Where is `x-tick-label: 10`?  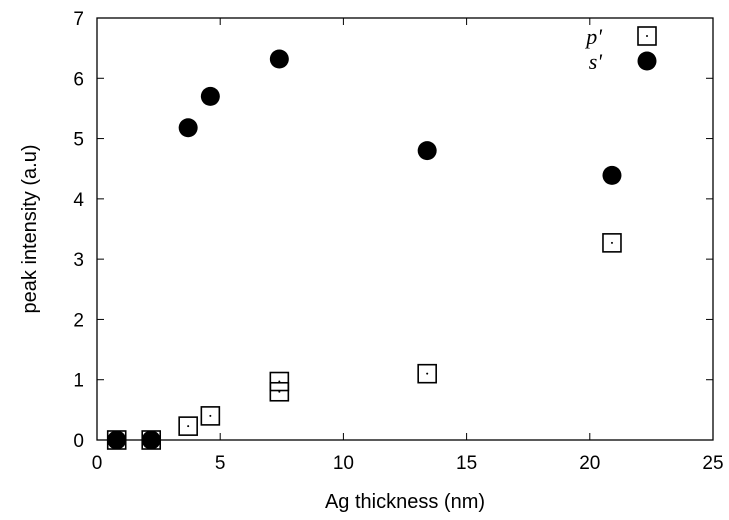 x-tick-label: 10 is located at coordinates (343, 463).